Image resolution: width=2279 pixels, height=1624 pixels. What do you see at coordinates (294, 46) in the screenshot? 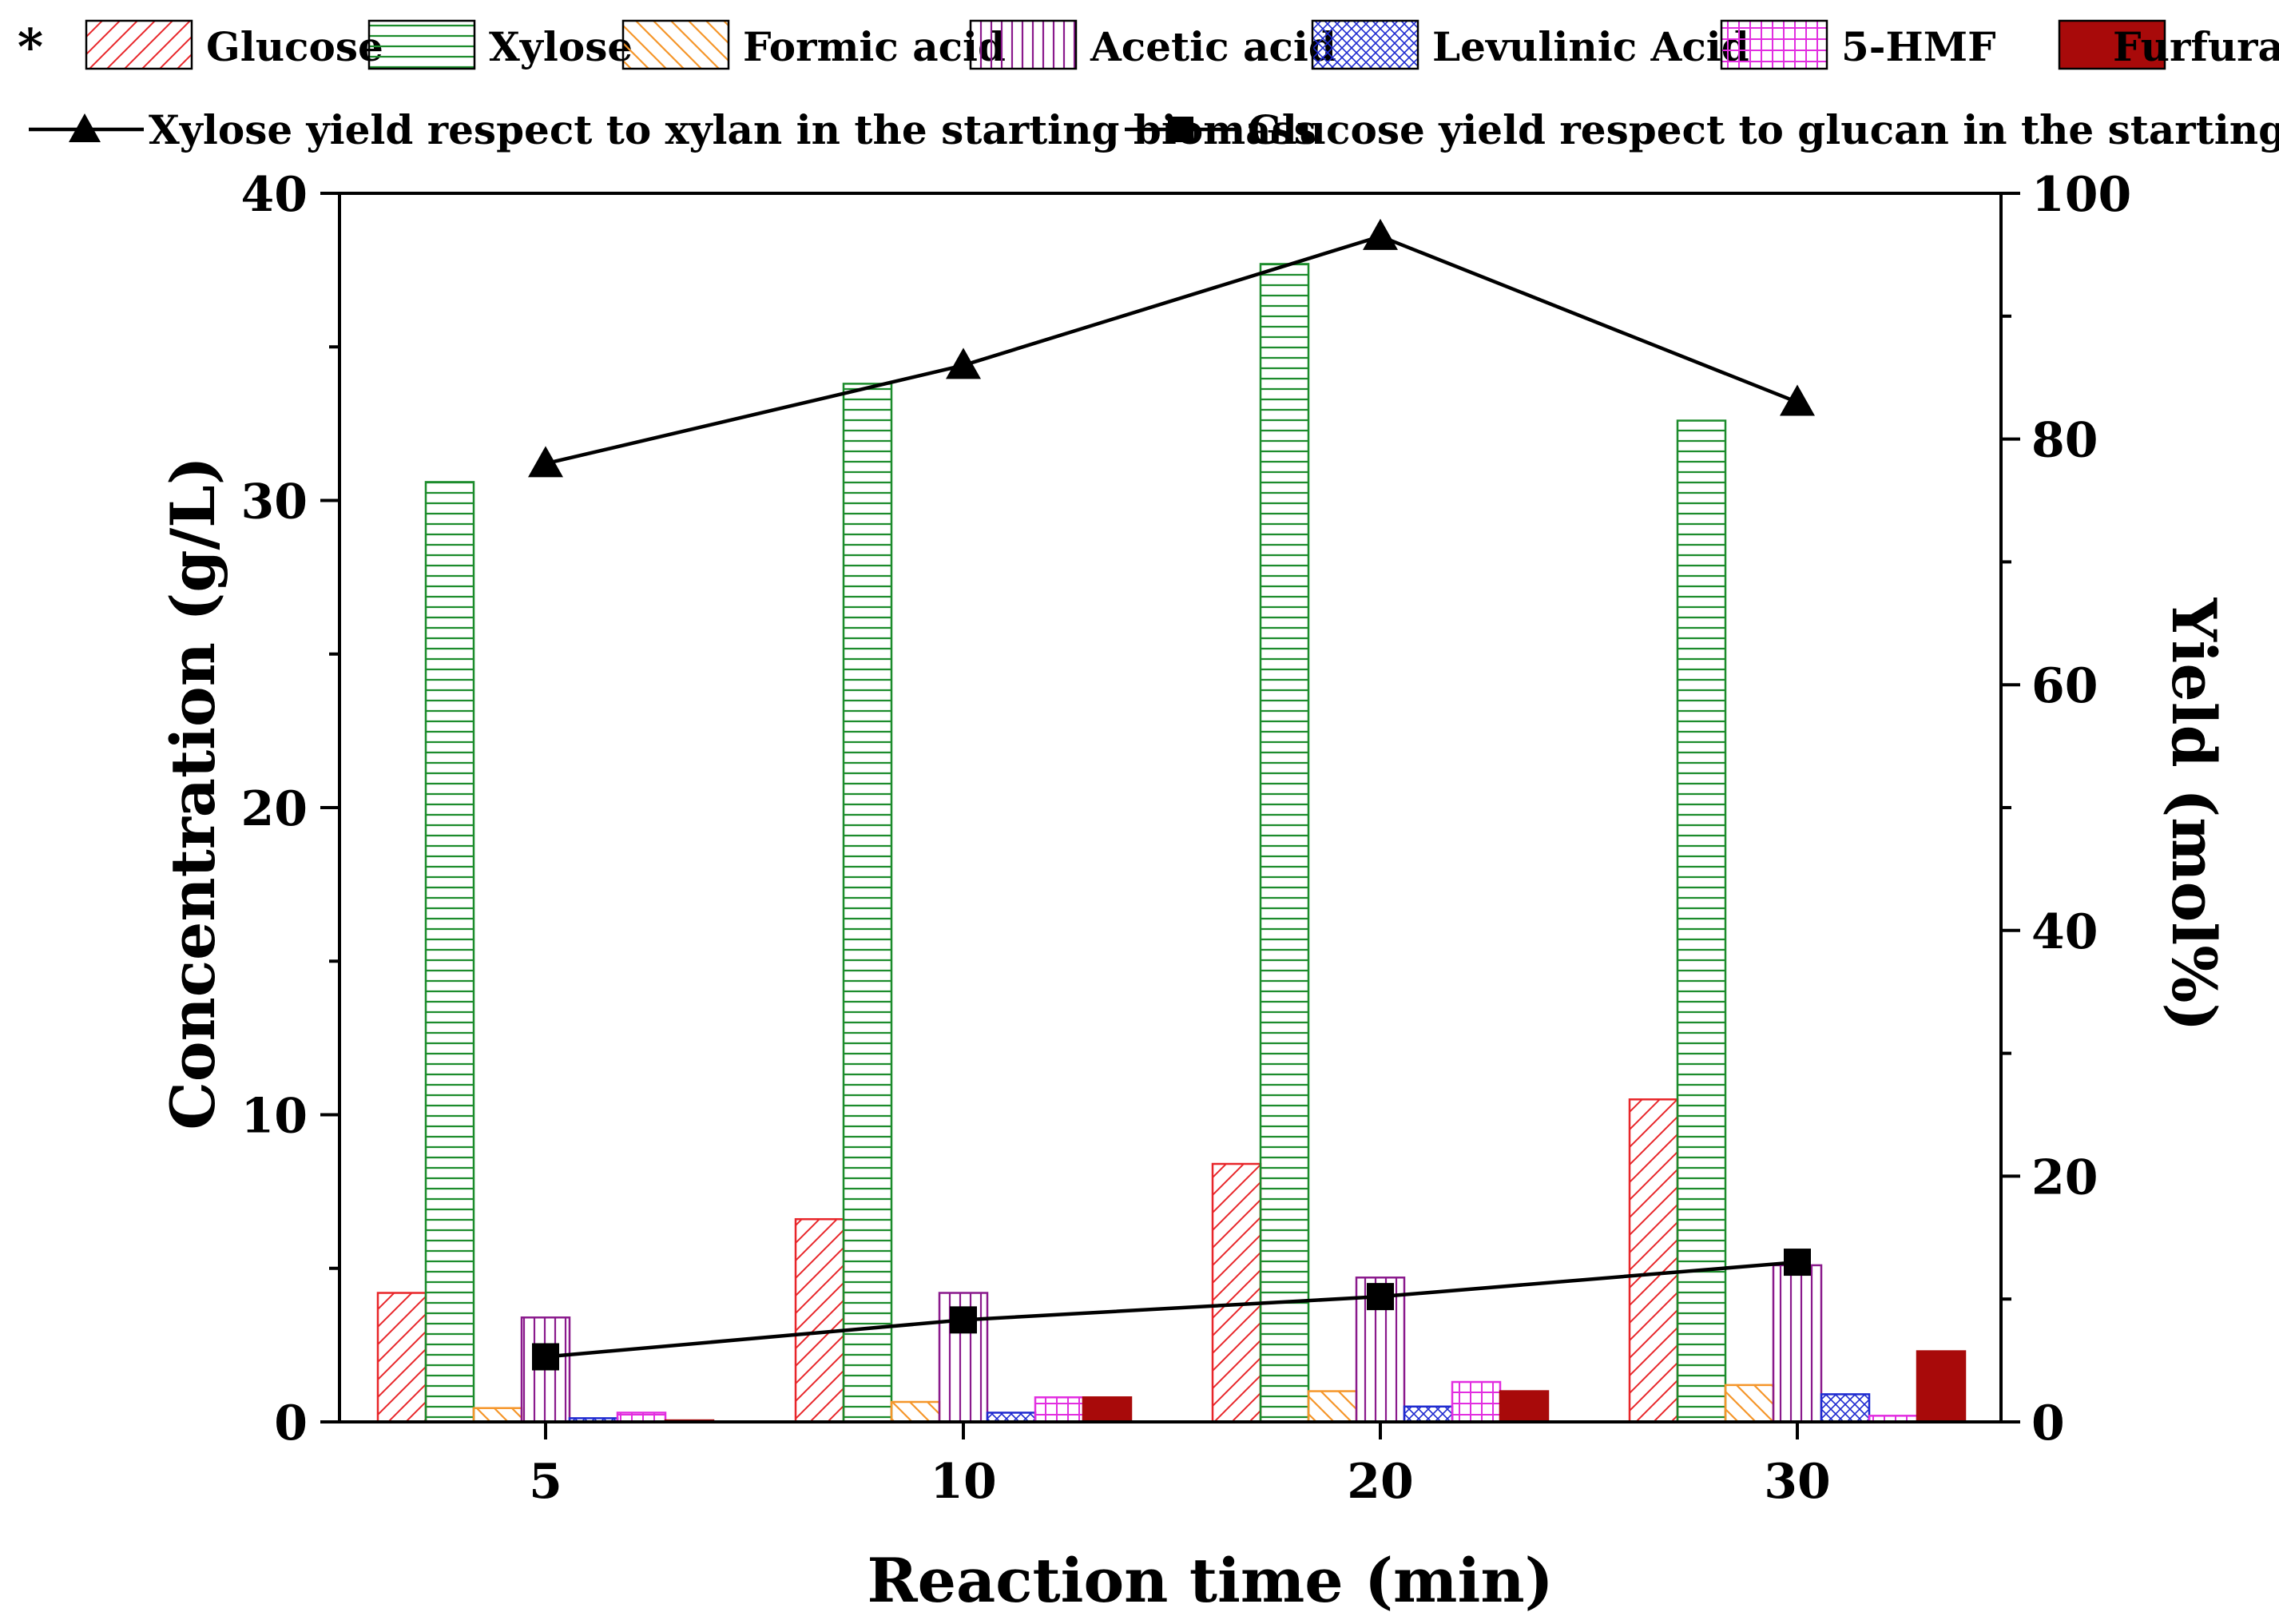
I see `legend-label-glucose: Glucose` at bounding box center [294, 46].